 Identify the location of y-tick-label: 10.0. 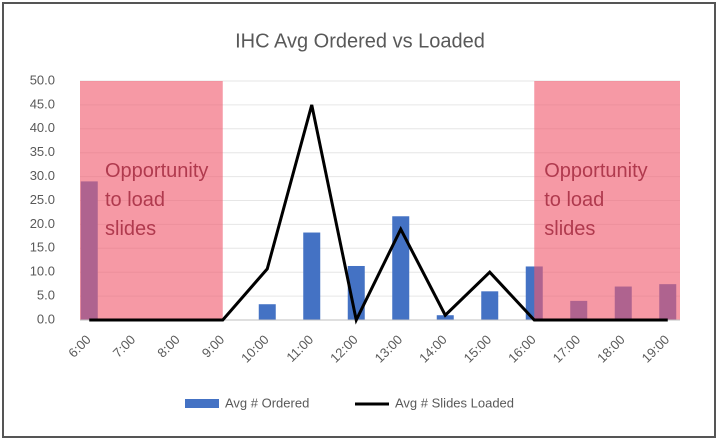
(42, 271).